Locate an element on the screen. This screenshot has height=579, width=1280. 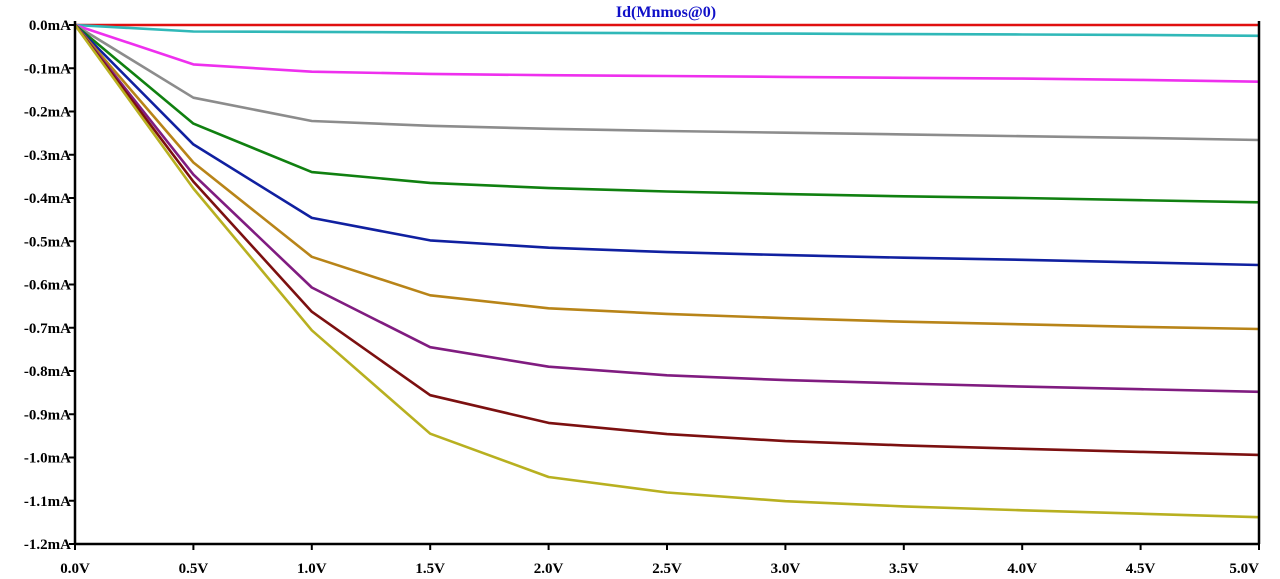
y-tick-label: -0.1mA is located at coordinates (47, 69).